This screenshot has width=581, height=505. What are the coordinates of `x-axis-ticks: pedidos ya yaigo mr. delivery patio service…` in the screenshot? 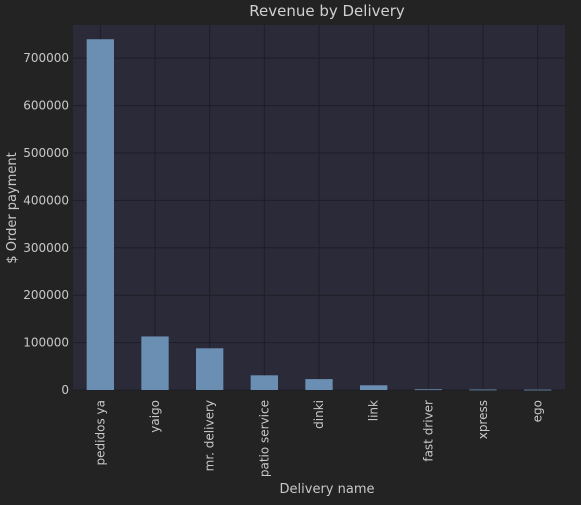 It's located at (318, 438).